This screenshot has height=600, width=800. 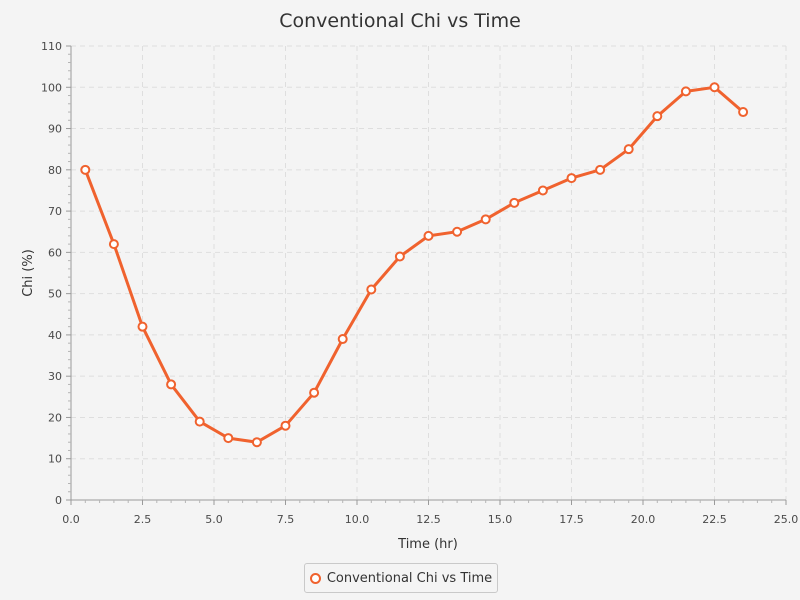 What do you see at coordinates (55, 252) in the screenshot?
I see `y-tick-label: 60` at bounding box center [55, 252].